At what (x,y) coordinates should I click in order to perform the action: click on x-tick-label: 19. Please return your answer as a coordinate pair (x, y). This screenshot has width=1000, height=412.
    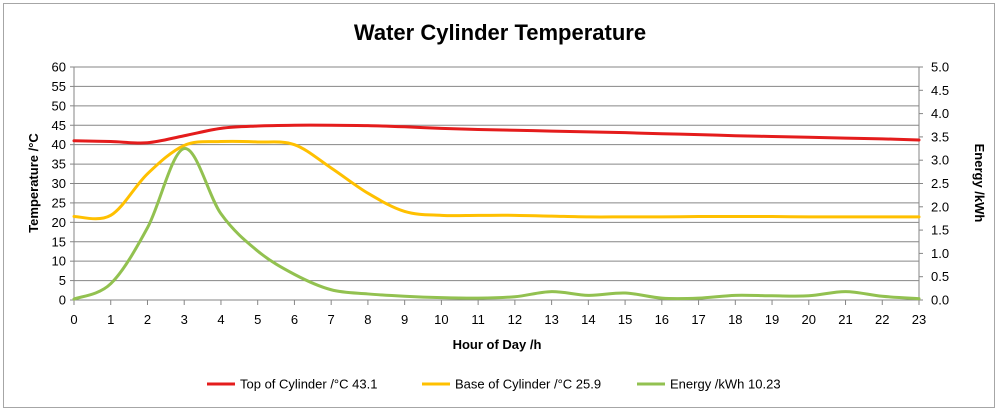
    Looking at the image, I should click on (772, 319).